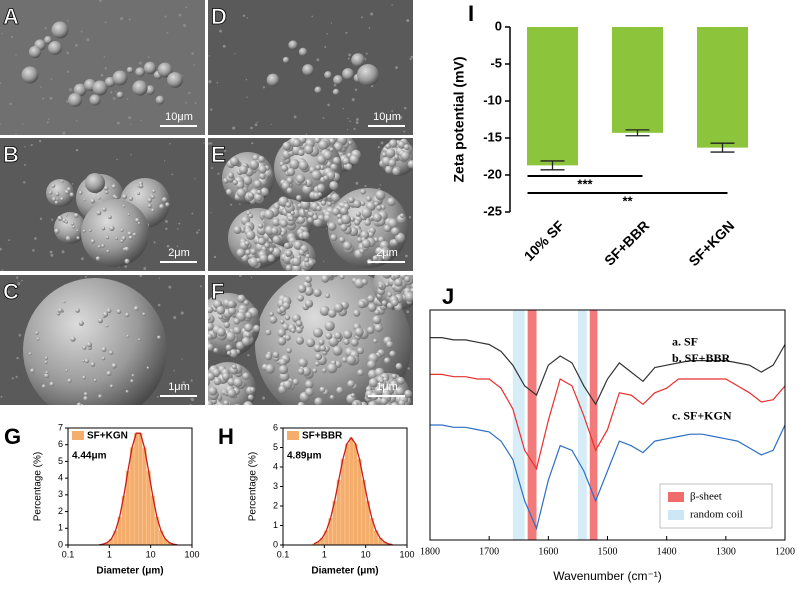 The image size is (798, 590). I want to click on y-tick-label: 6, so click(60, 444).